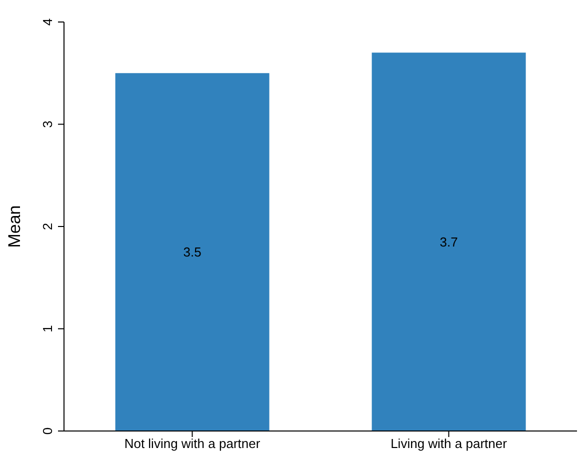  Describe the element at coordinates (449, 242) in the screenshot. I see `data-label: 3.7` at that location.